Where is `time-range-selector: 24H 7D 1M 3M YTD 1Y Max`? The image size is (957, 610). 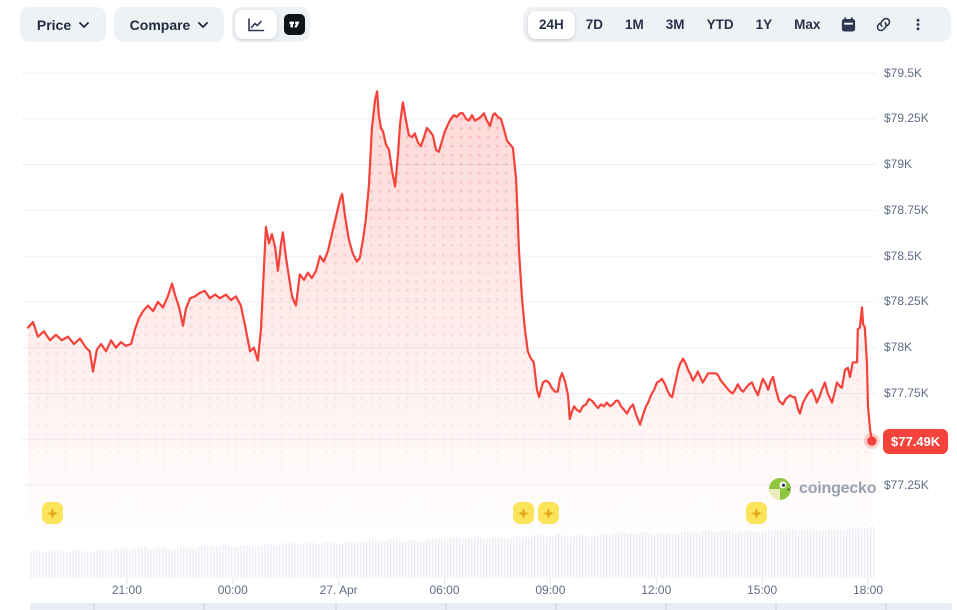
time-range-selector: 24H 7D 1M 3M YTD 1Y Max is located at coordinates (737, 24).